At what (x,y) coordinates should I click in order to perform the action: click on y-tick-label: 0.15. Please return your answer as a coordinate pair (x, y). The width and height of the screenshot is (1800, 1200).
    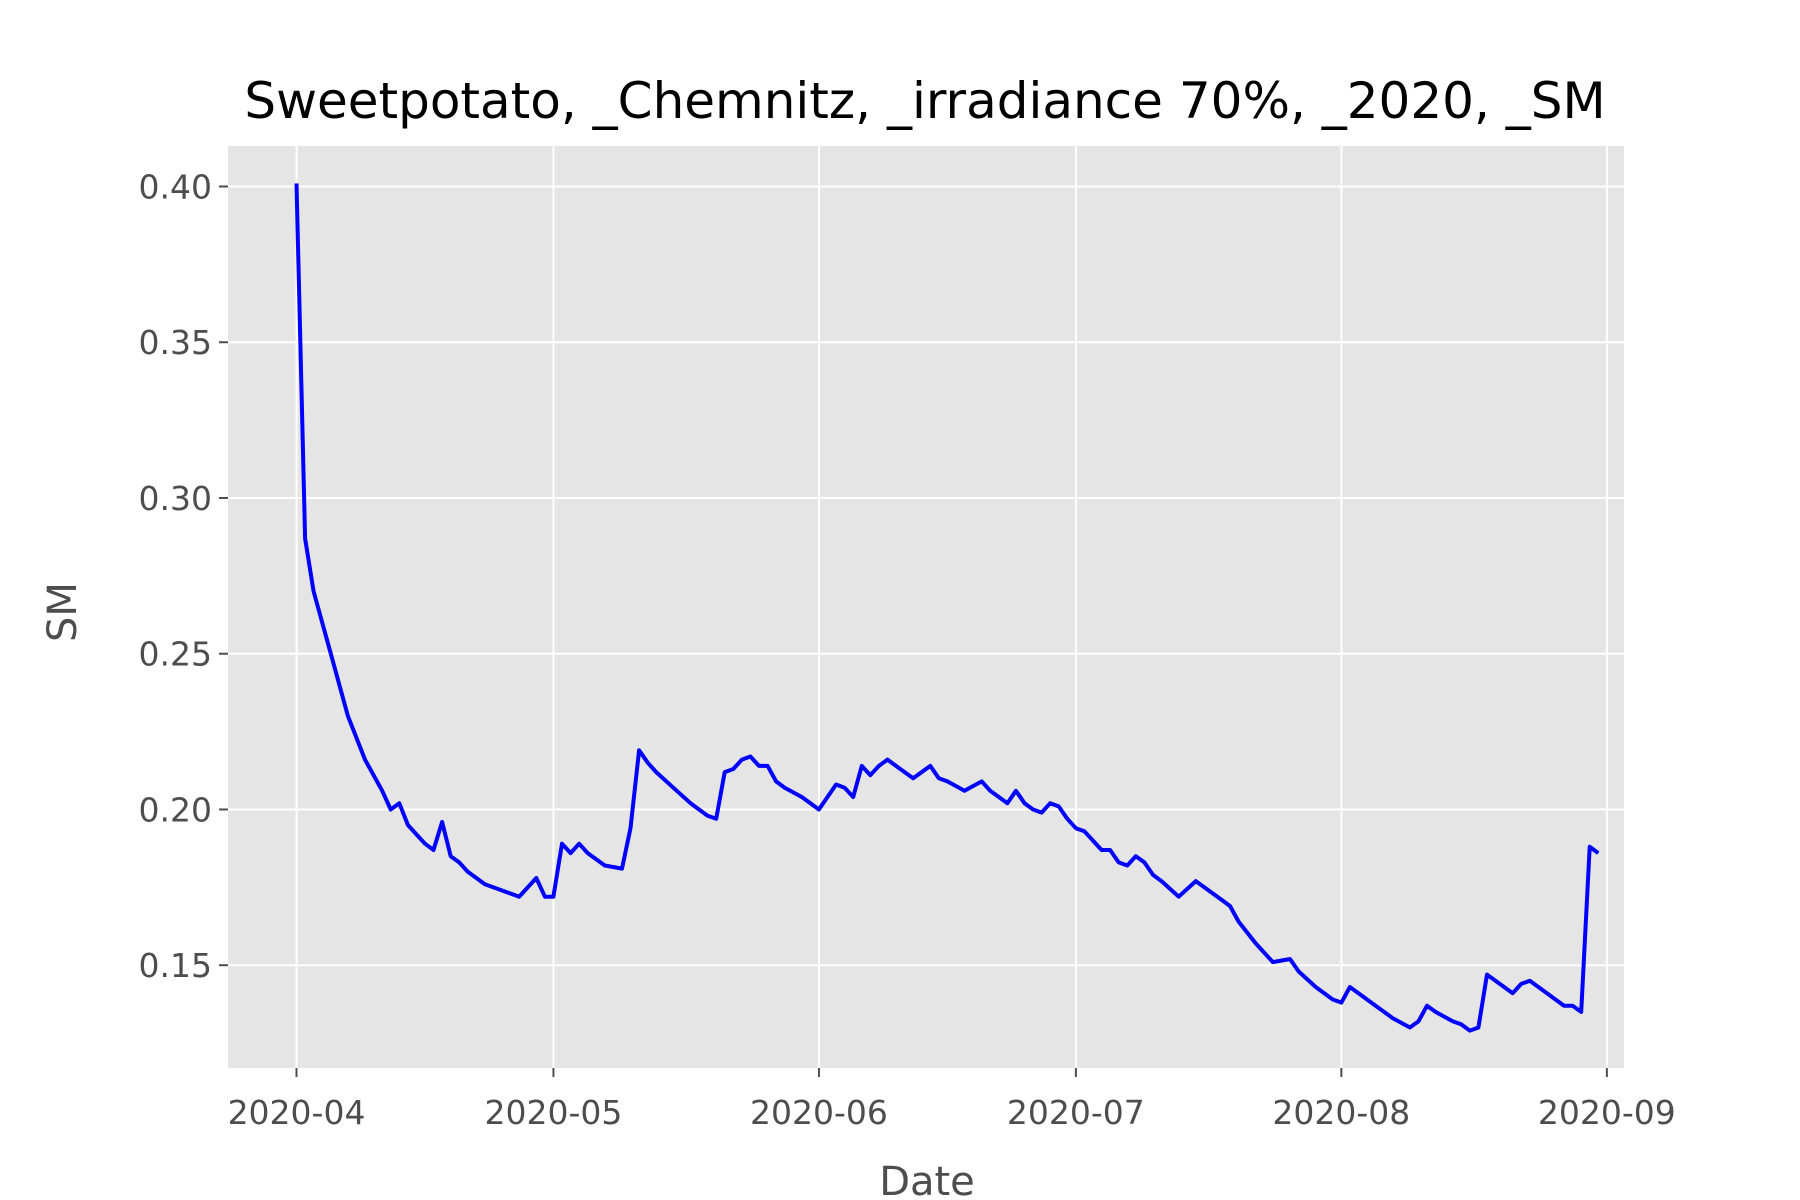
    Looking at the image, I should click on (175, 965).